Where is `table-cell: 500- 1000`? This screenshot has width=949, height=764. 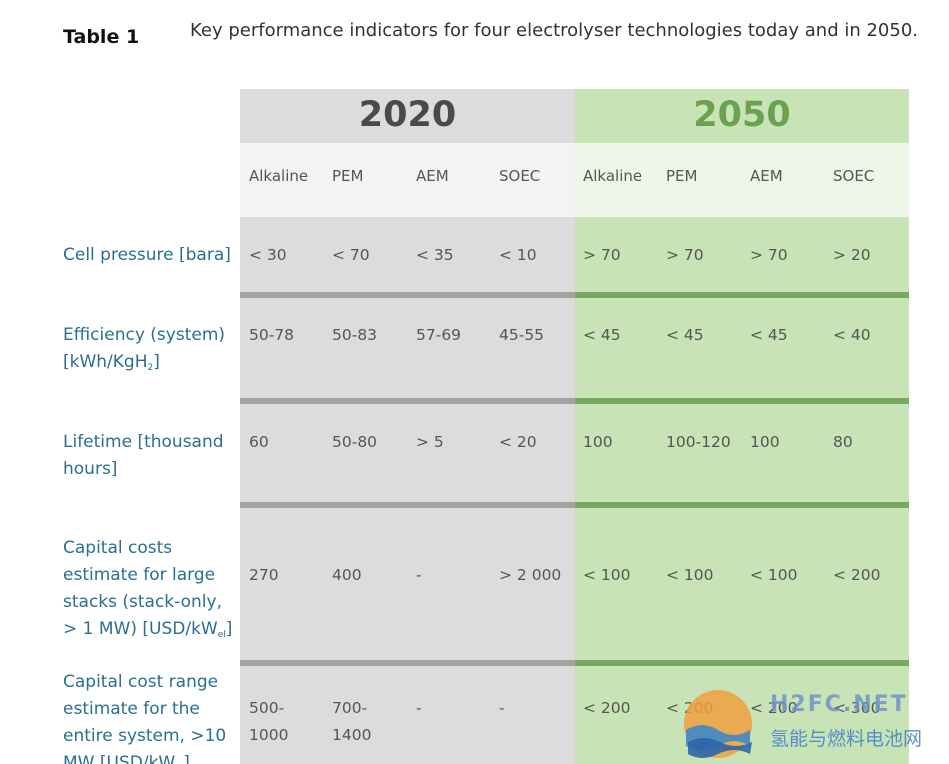
table-cell: 500- 1000 is located at coordinates (269, 721).